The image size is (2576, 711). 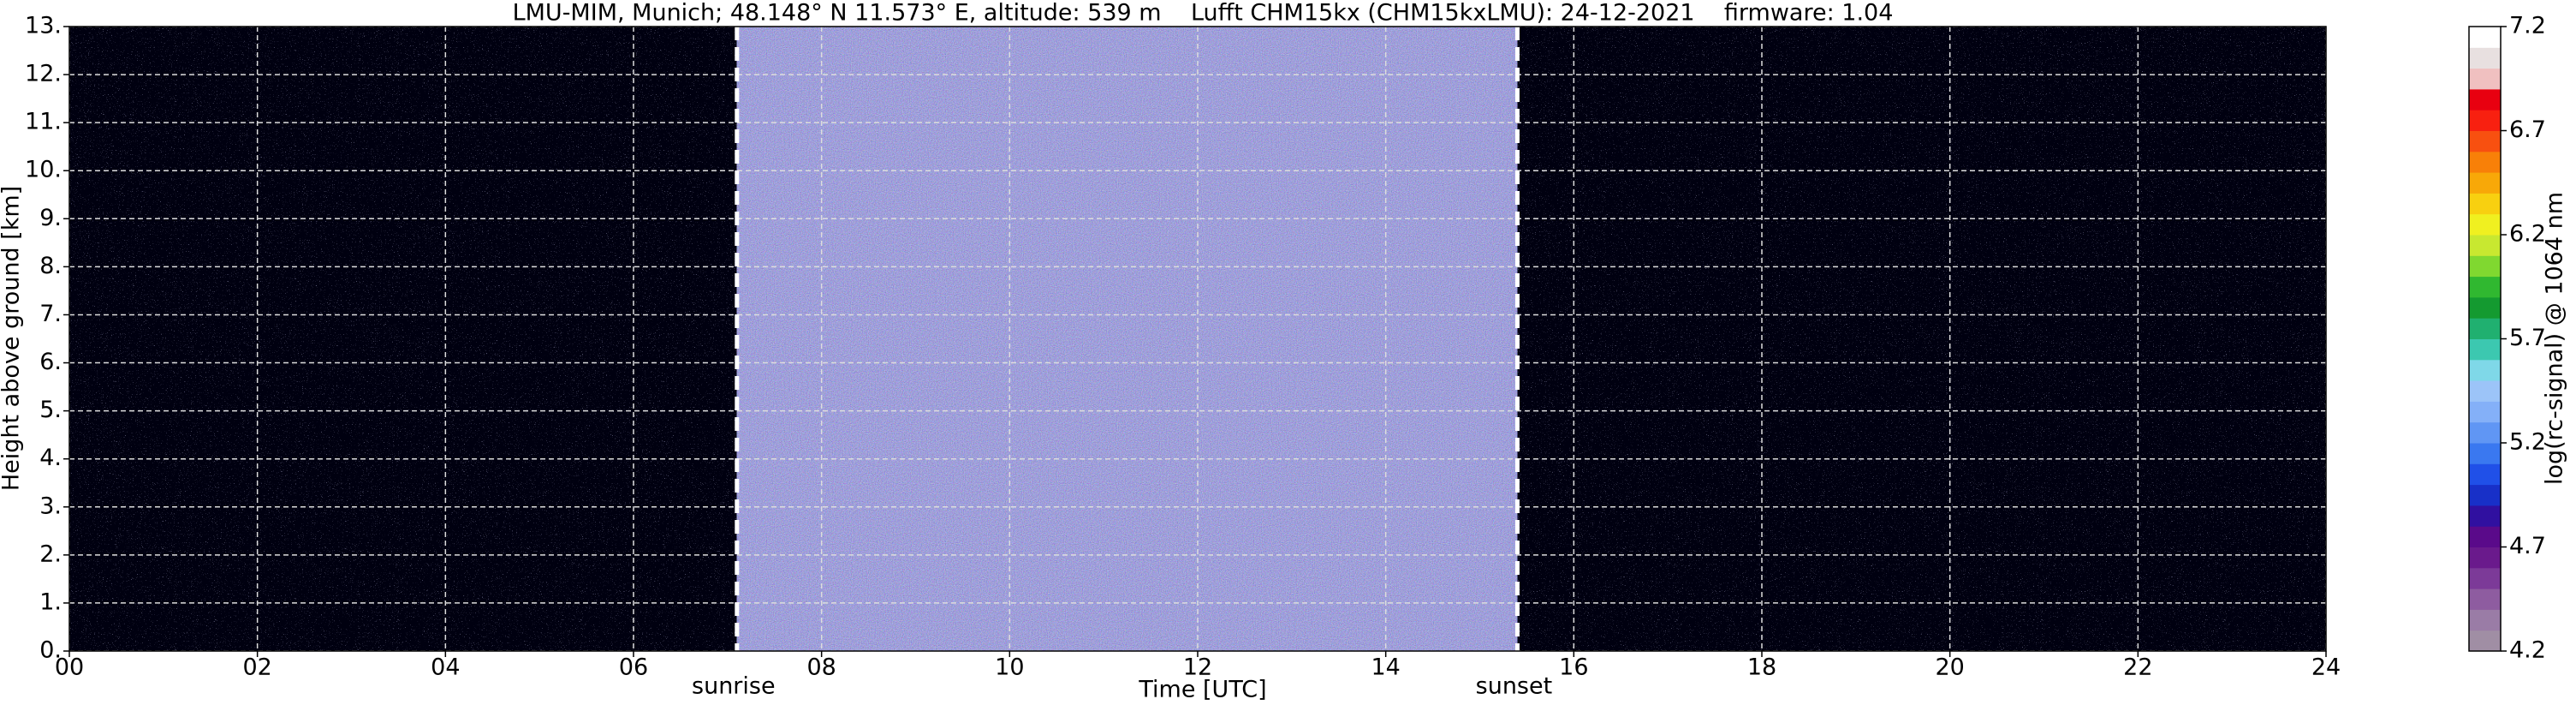 I want to click on y-tick-label: 2., so click(x=50, y=554).